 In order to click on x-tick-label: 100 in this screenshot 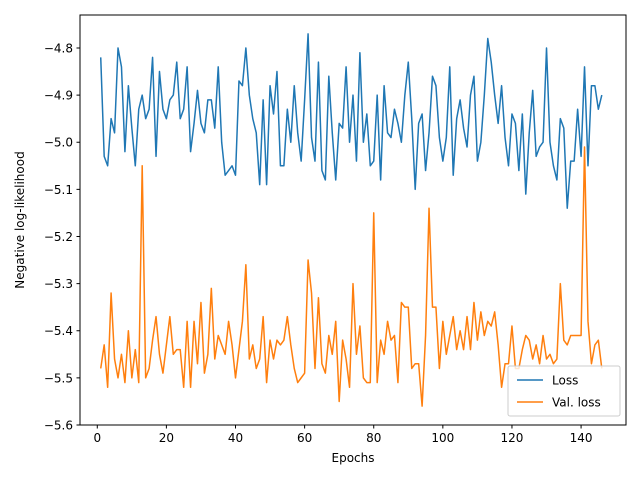, I will do `click(442, 438)`.